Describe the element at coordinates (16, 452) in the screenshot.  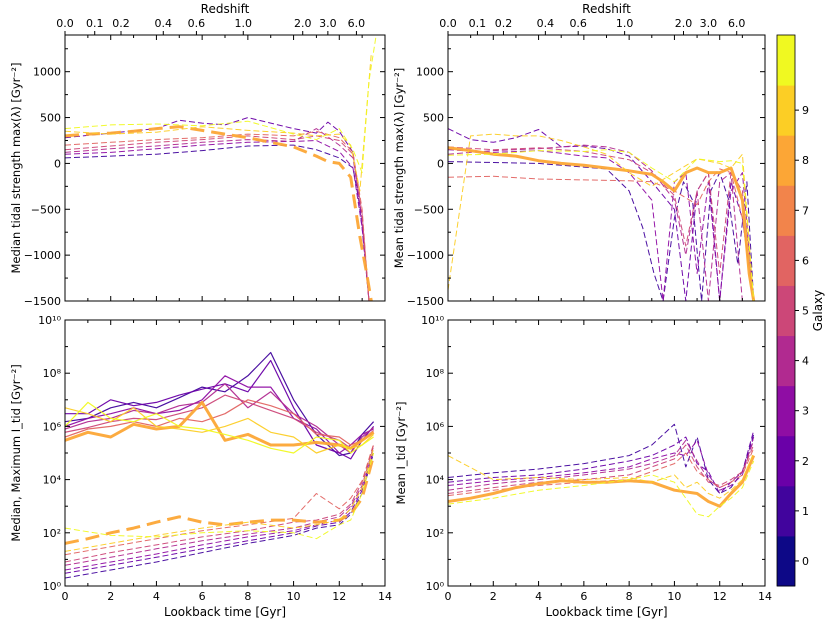
I see `y-axis-label: Median, Maximum I_tid [Gyr⁻²]` at that location.